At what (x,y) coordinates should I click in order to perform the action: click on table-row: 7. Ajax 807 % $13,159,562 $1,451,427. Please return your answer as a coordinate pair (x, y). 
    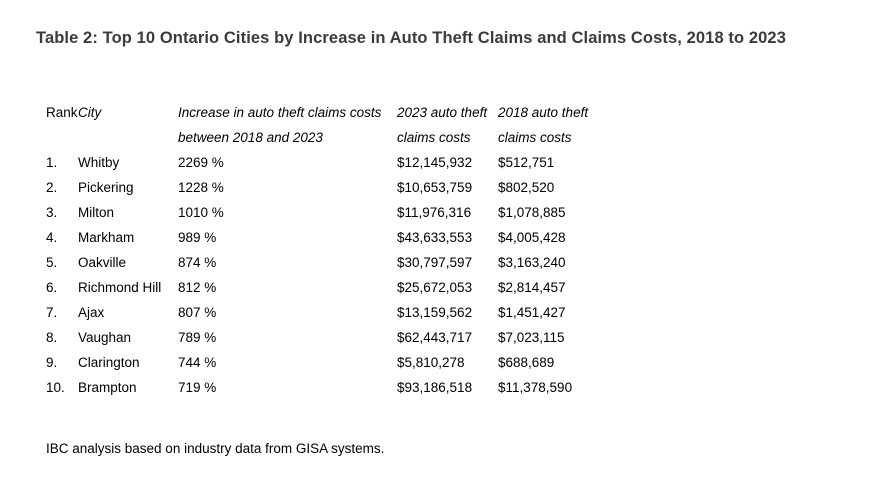
    Looking at the image, I should click on (334, 312).